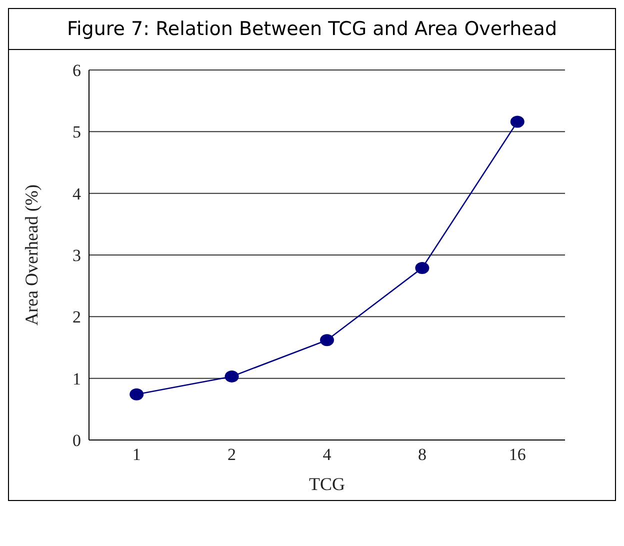 The width and height of the screenshot is (624, 546). Describe the element at coordinates (76, 440) in the screenshot. I see `y-tick-label: 0` at that location.